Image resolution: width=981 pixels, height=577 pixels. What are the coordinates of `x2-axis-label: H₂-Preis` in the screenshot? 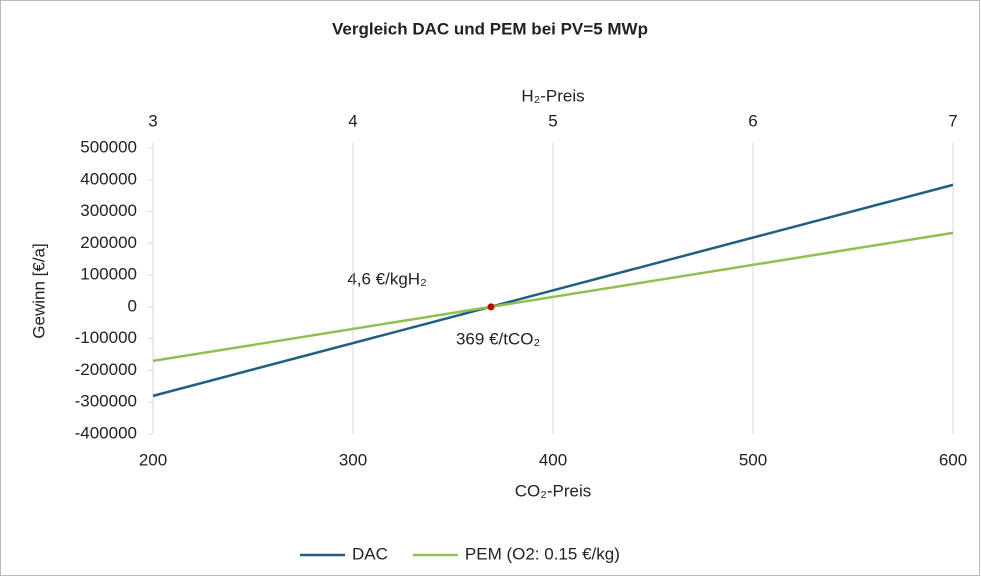 It's located at (552, 95).